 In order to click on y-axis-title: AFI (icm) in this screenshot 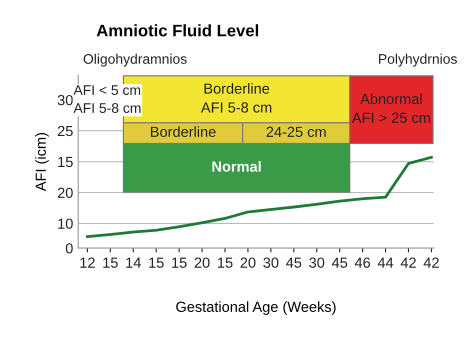, I will do `click(42, 162)`.